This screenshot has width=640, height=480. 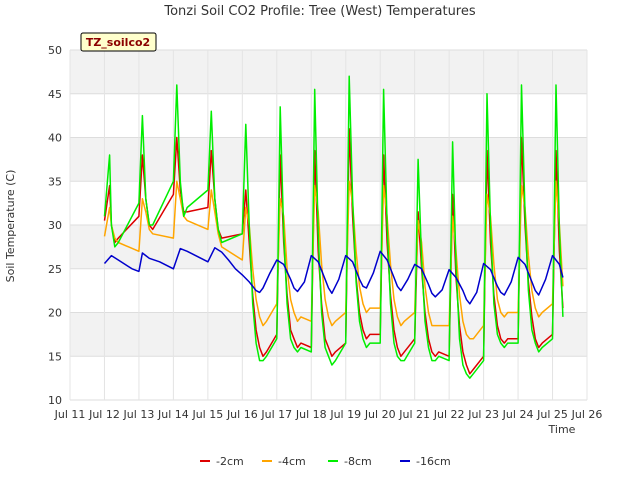 I want to click on y-tick-label: 10, so click(x=55, y=400).